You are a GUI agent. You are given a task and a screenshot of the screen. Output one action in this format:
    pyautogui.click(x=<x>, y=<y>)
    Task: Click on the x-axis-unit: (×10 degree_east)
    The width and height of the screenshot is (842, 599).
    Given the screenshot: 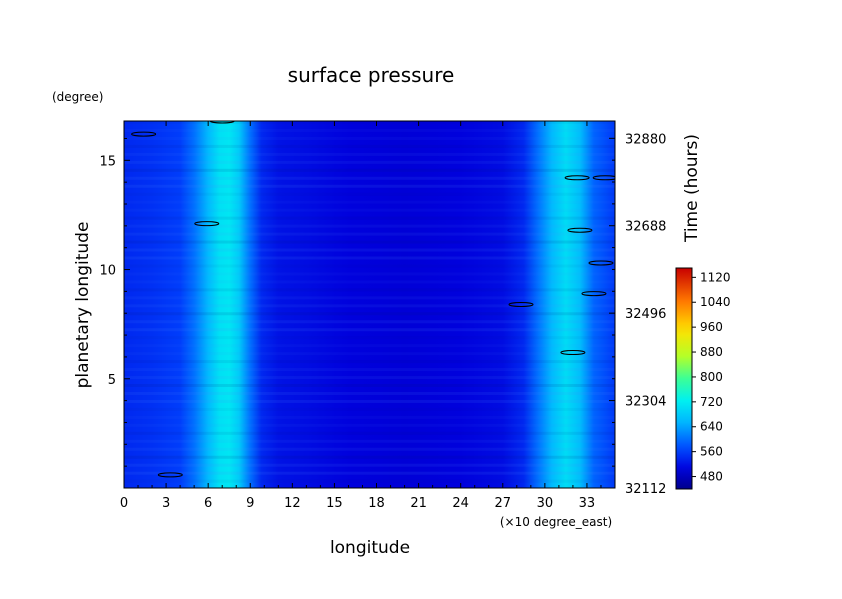 What is the action you would take?
    pyautogui.click(x=556, y=522)
    